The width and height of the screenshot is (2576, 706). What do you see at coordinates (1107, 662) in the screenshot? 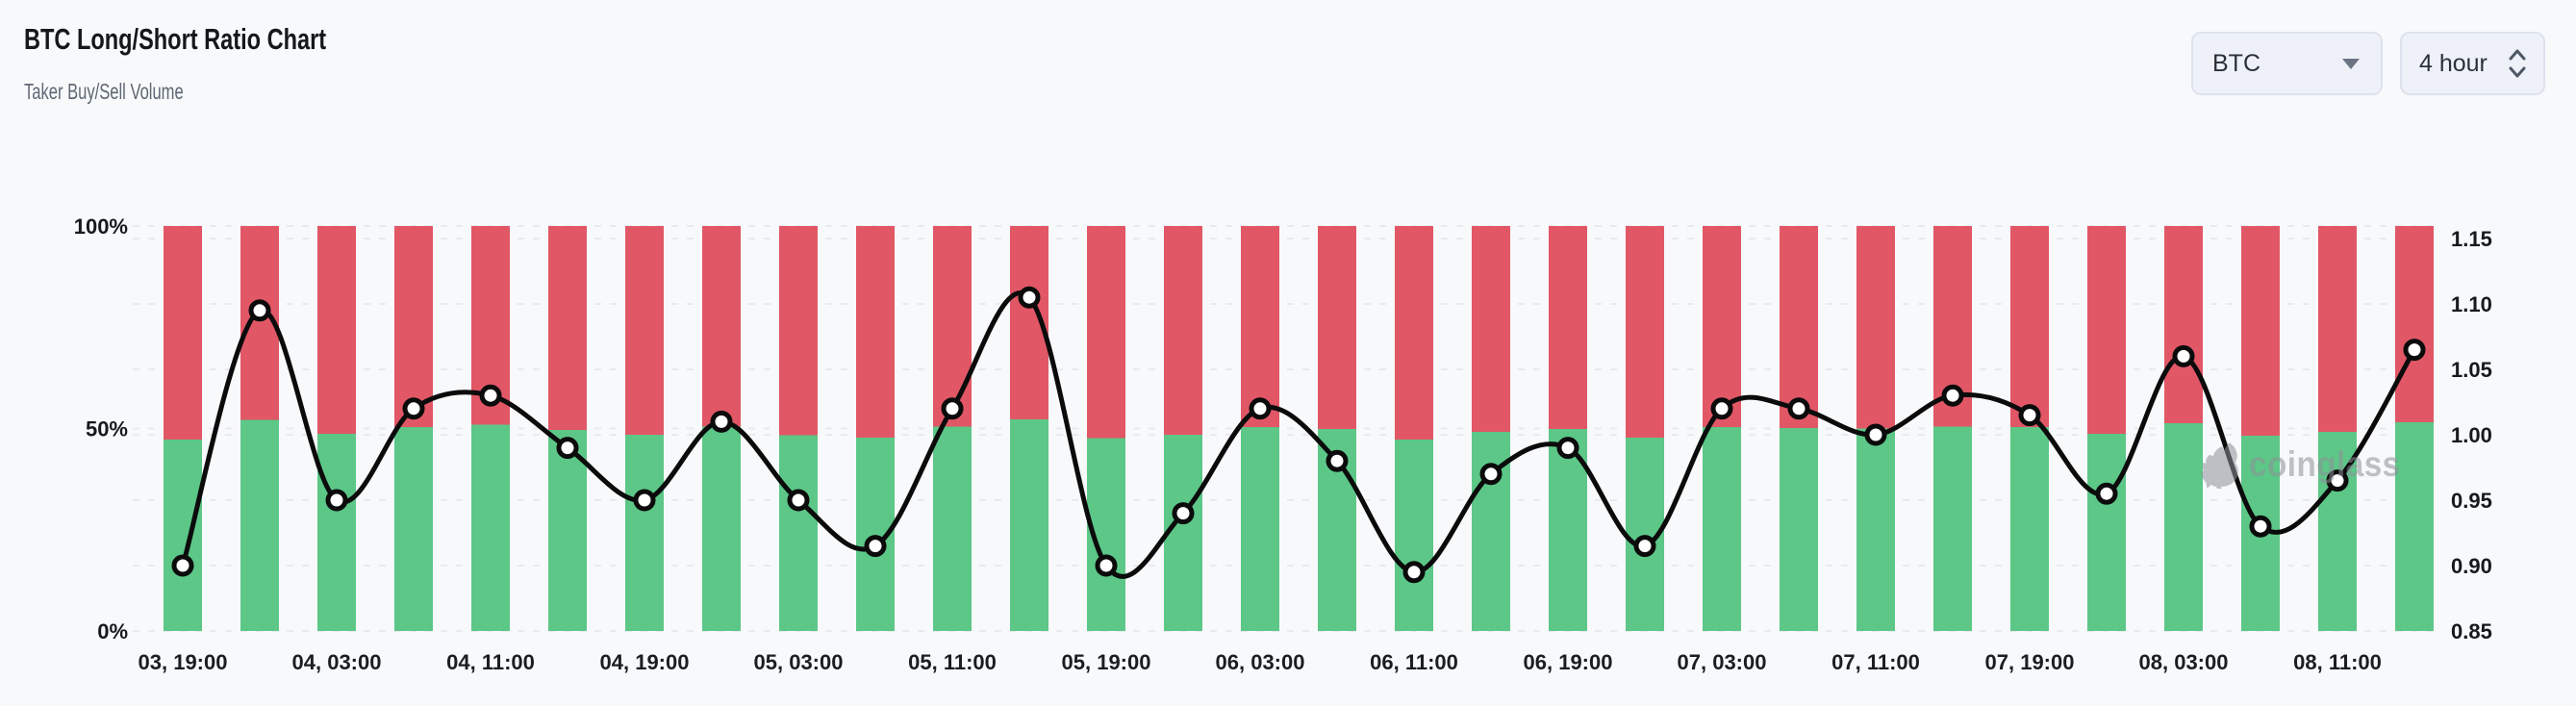
I see `x-axis-tick-label: 05, 19:00` at bounding box center [1107, 662].